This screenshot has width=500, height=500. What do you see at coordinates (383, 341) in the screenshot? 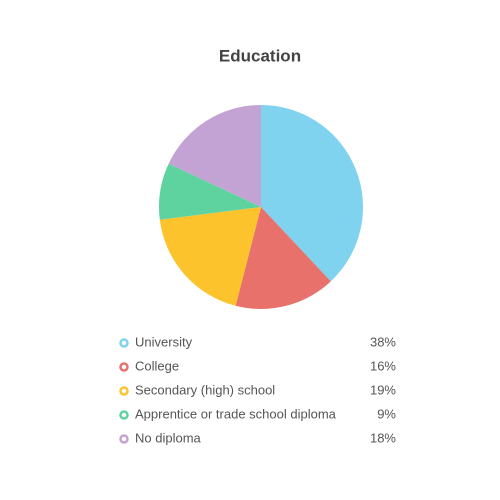
I see `legend-value: 38%` at bounding box center [383, 341].